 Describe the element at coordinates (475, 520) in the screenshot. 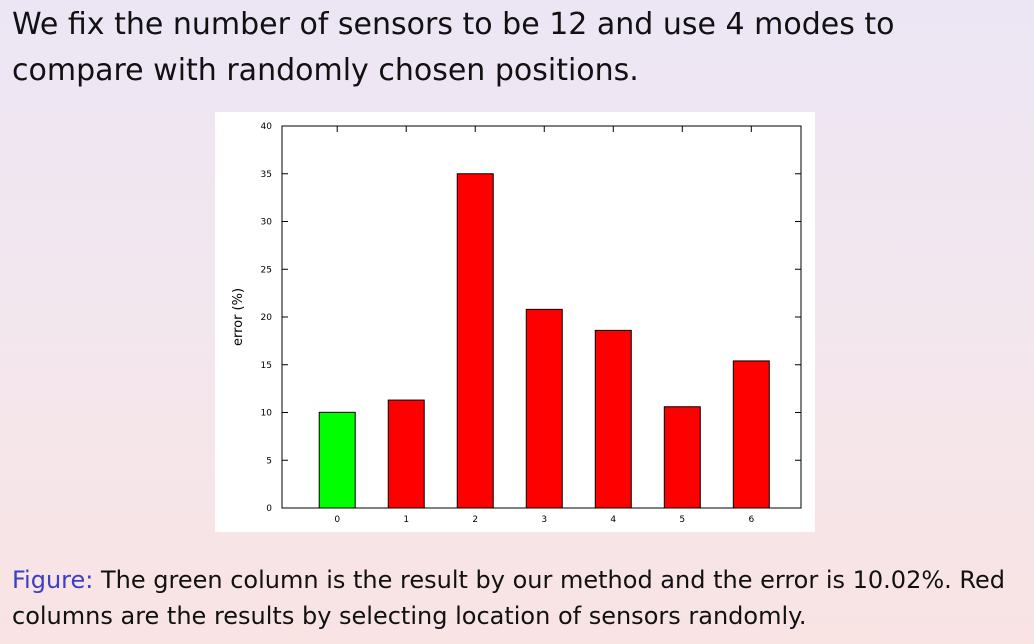

I see `x-tick-label: 2` at that location.